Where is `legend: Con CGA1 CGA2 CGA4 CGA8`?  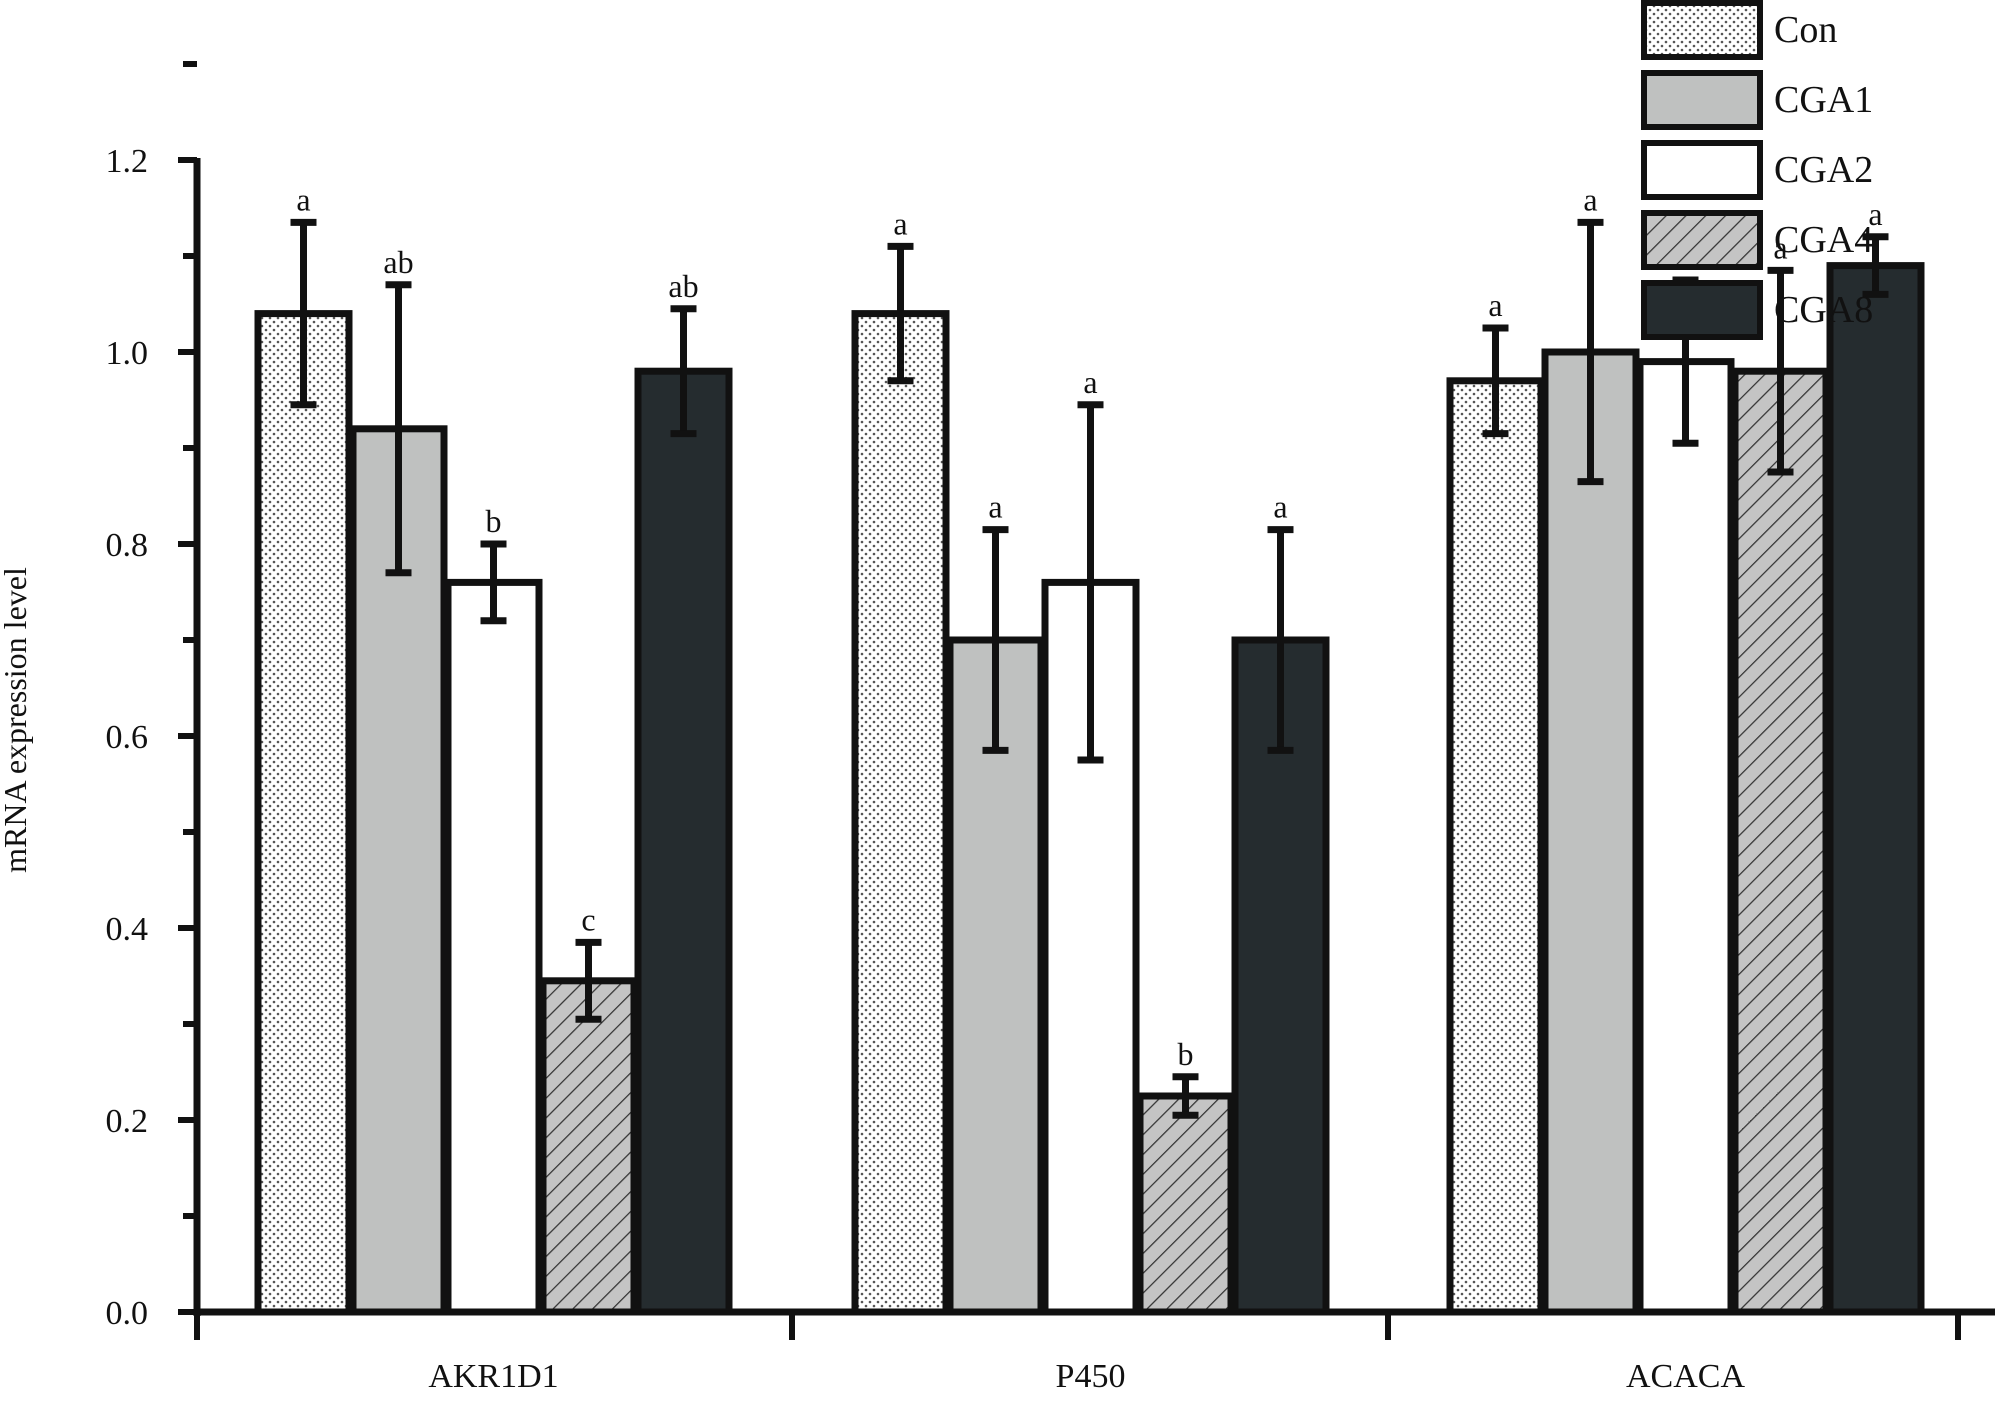
legend: Con CGA1 CGA2 CGA4 CGA8 is located at coordinates (1757, 170).